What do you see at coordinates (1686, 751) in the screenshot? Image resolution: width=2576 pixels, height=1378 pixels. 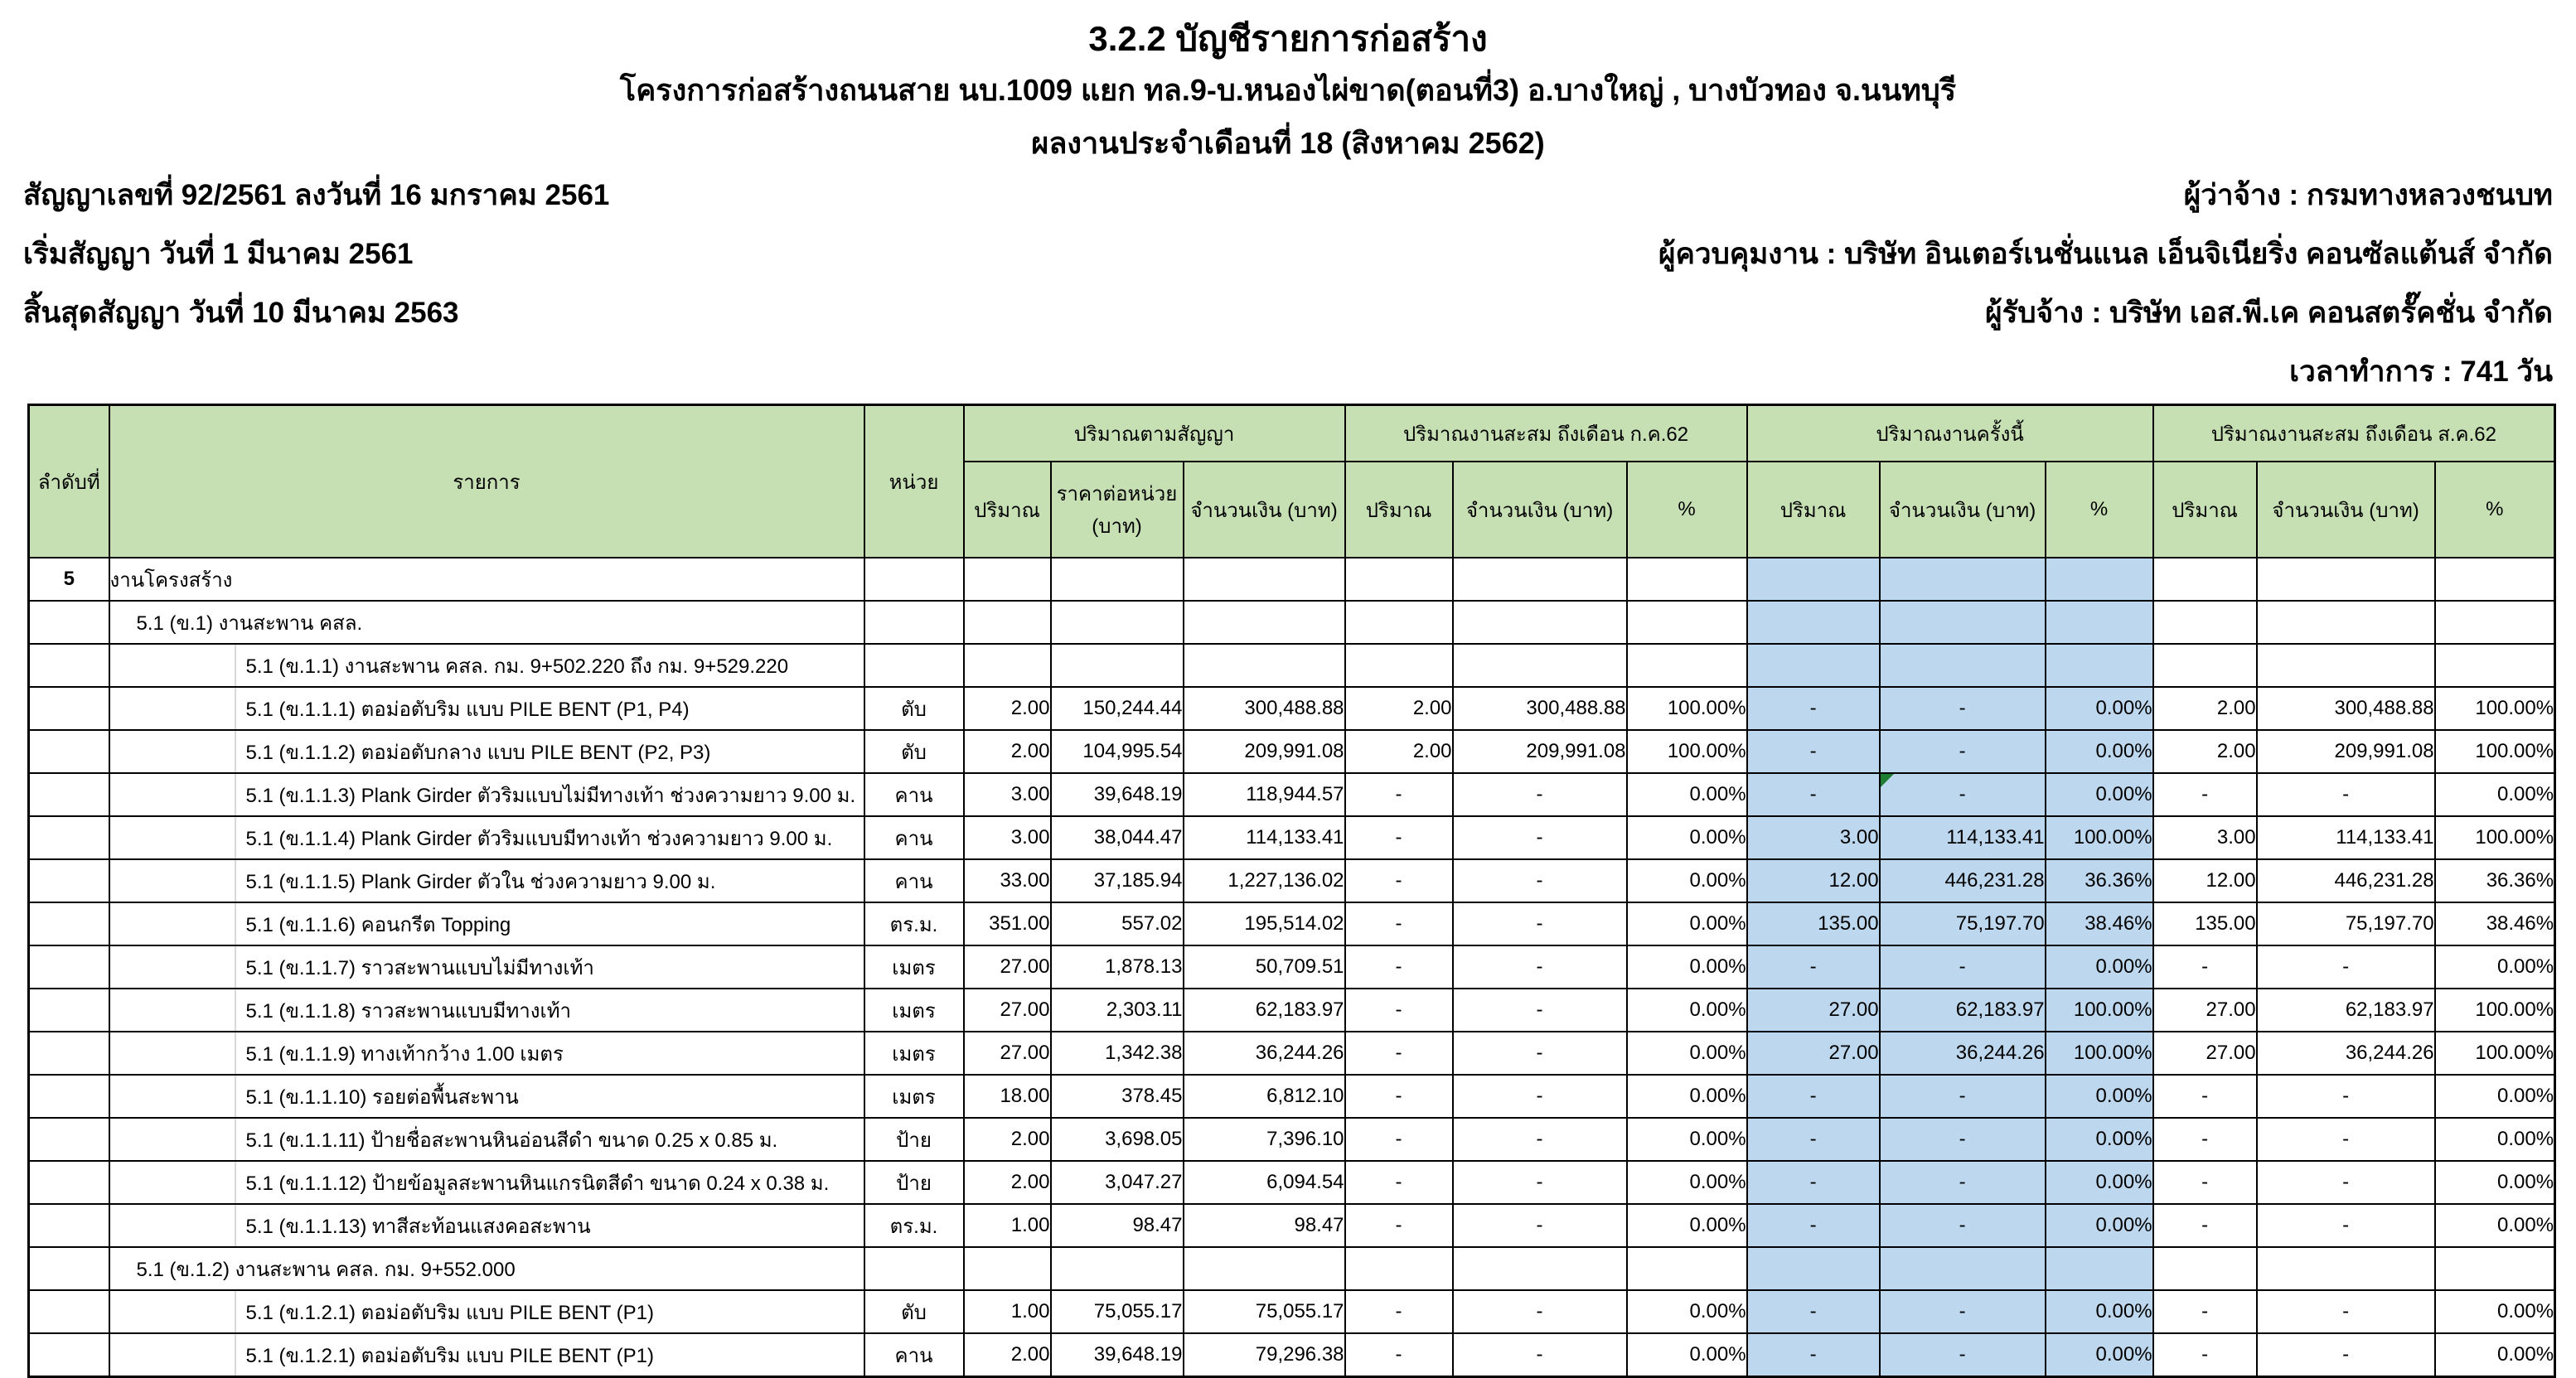 I see `cell-jul-percent: 100.00%` at bounding box center [1686, 751].